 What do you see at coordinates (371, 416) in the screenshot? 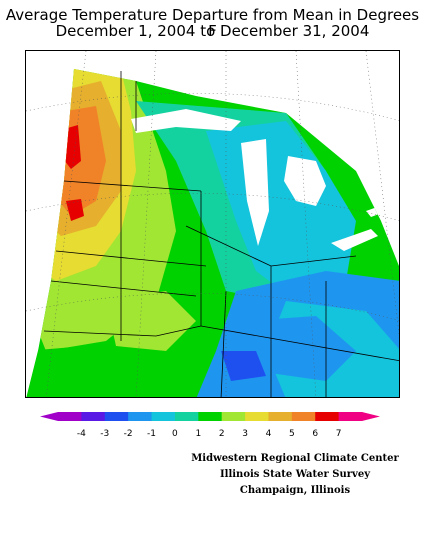
I see `legend-arrow-right` at bounding box center [371, 416].